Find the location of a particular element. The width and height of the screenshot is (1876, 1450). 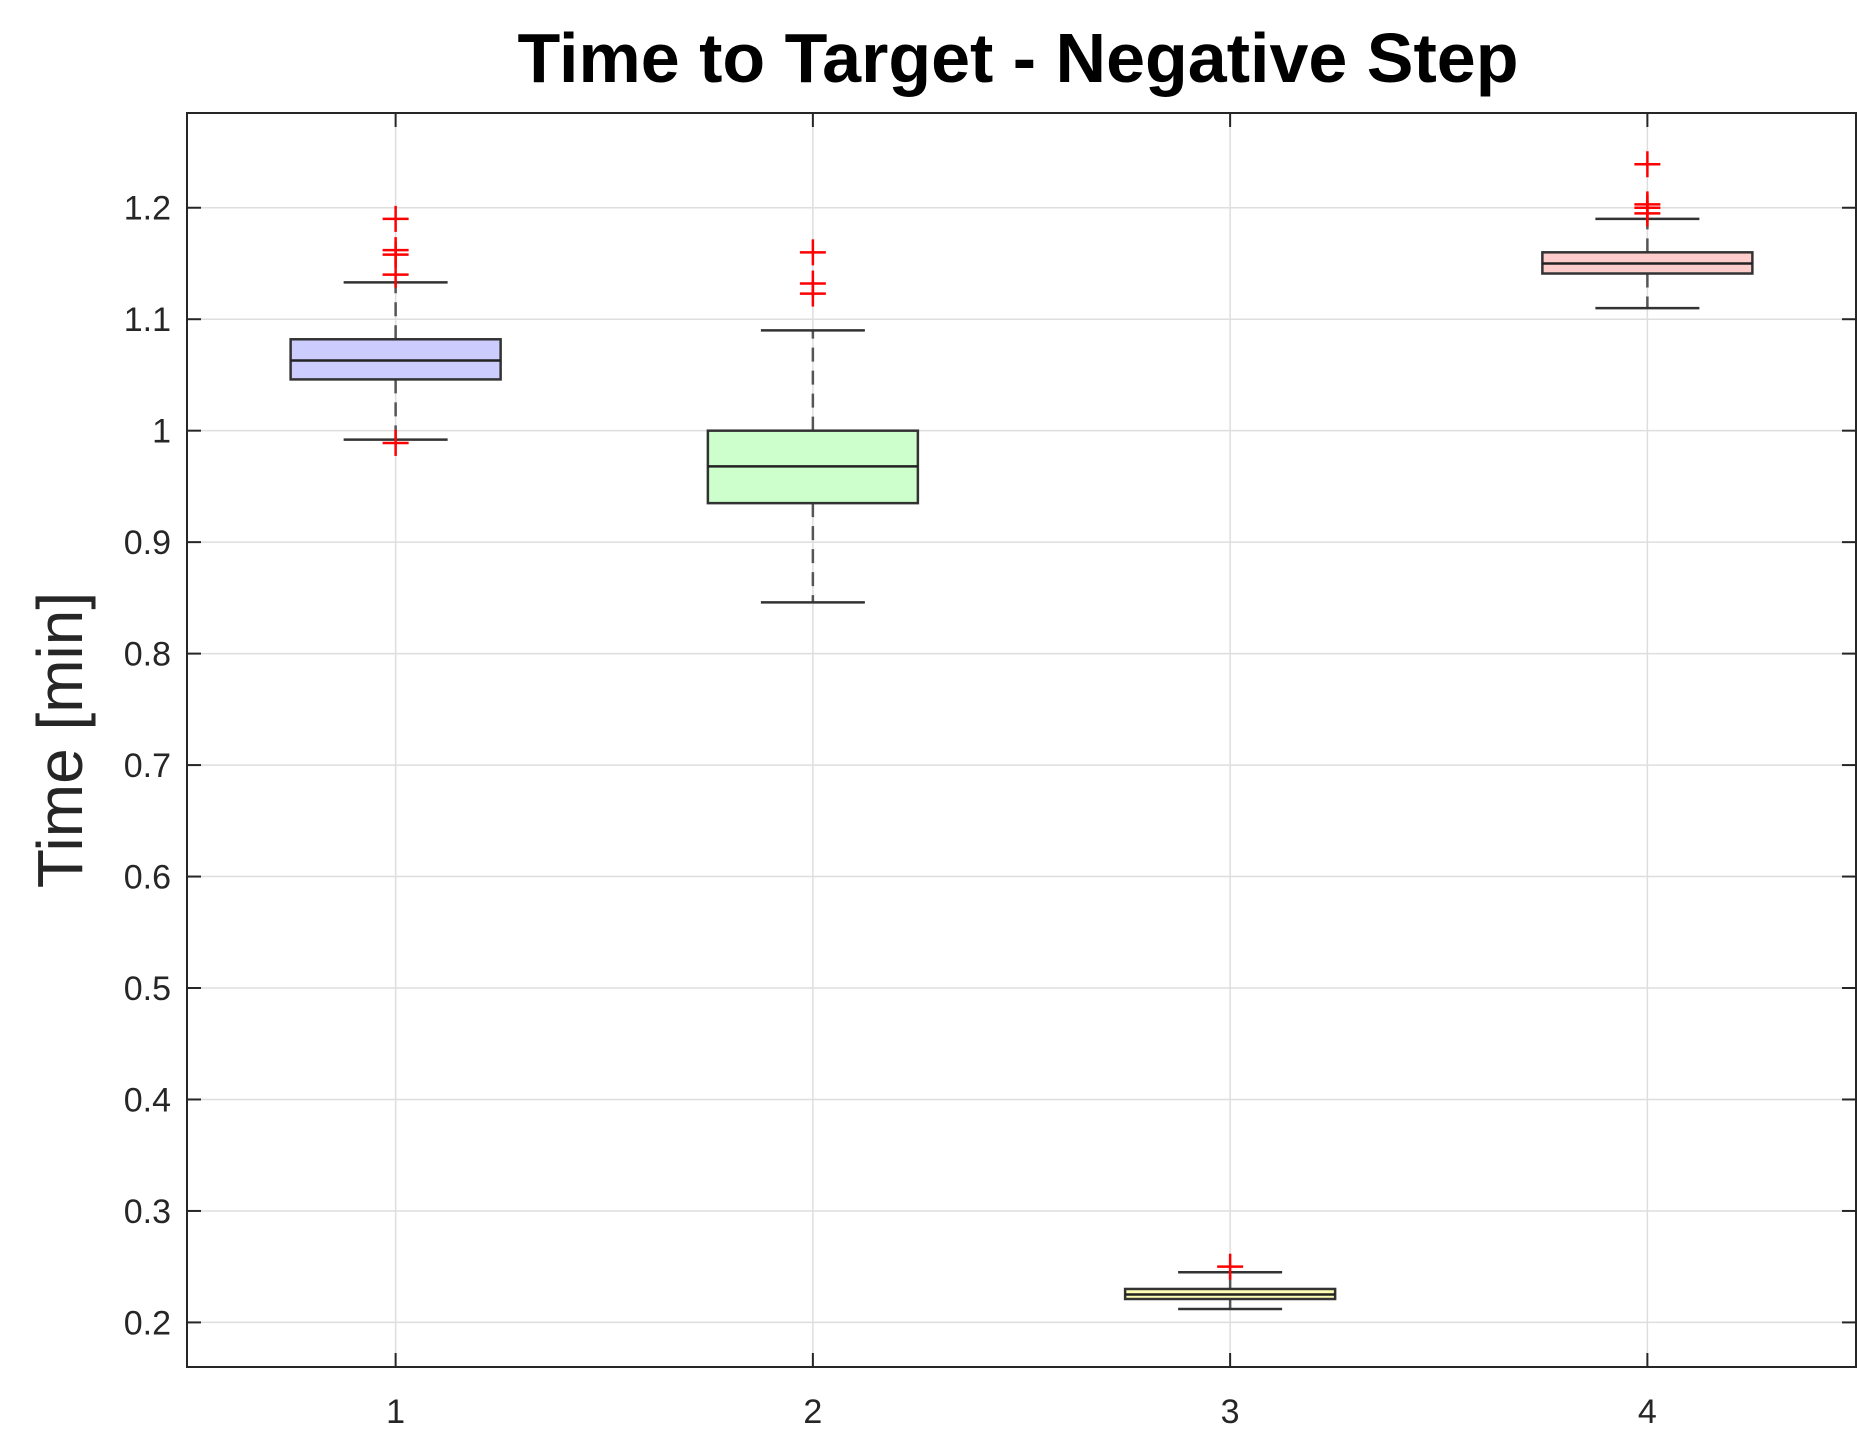

y-tick-label-2: 0.4 is located at coordinates (147, 1100).